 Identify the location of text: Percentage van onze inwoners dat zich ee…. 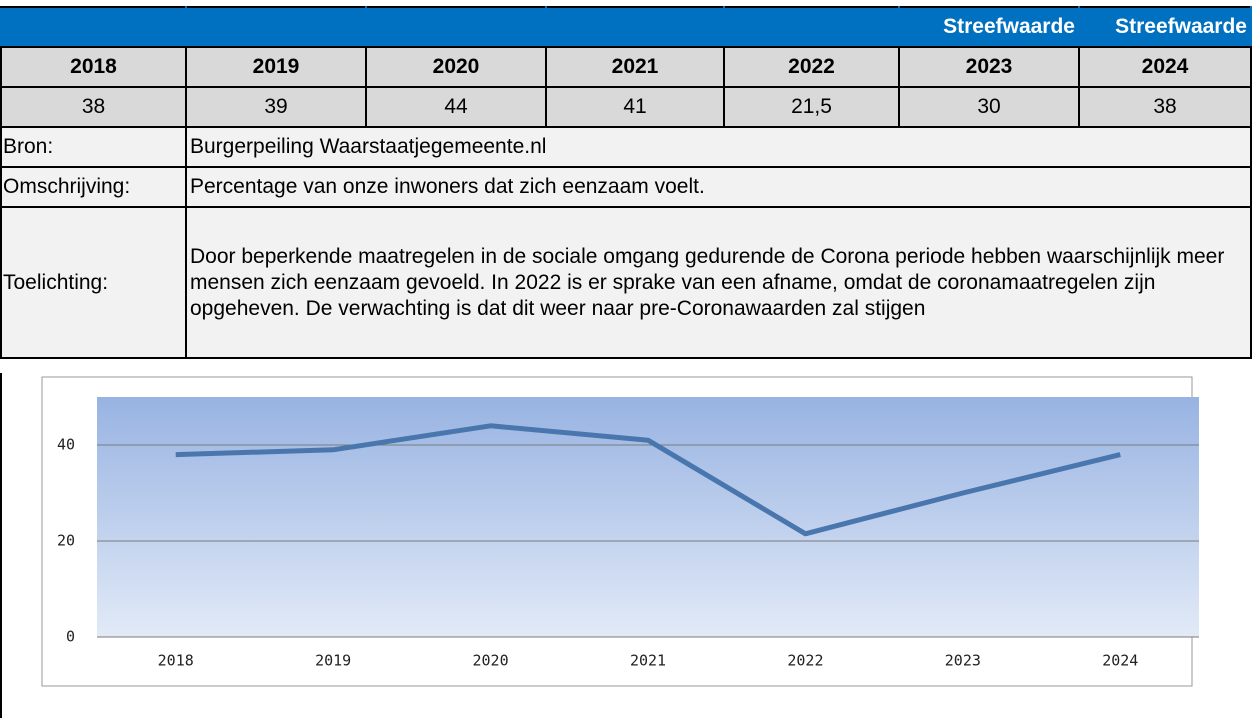
(718, 187).